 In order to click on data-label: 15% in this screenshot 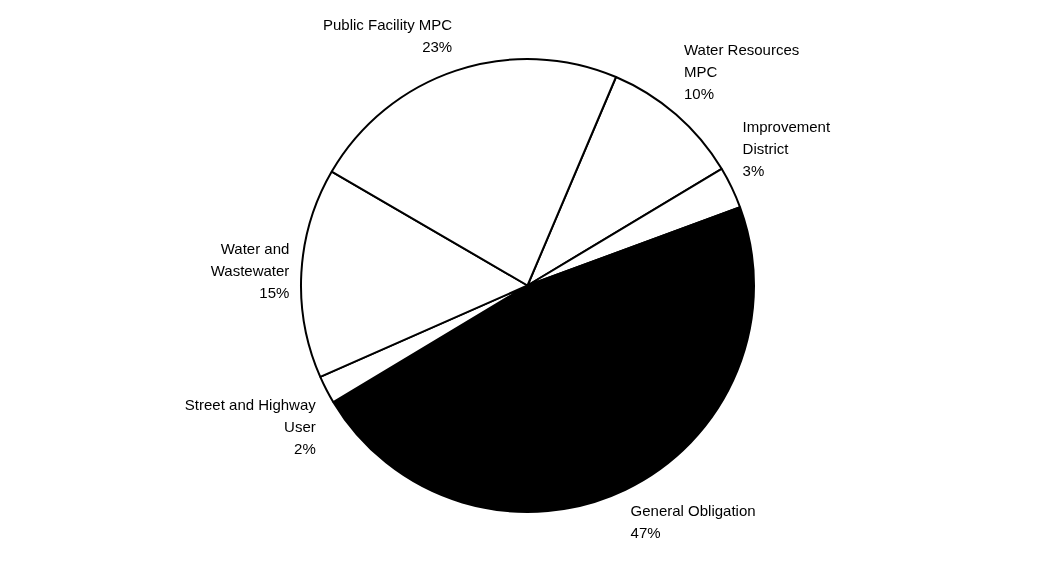, I will do `click(274, 293)`.